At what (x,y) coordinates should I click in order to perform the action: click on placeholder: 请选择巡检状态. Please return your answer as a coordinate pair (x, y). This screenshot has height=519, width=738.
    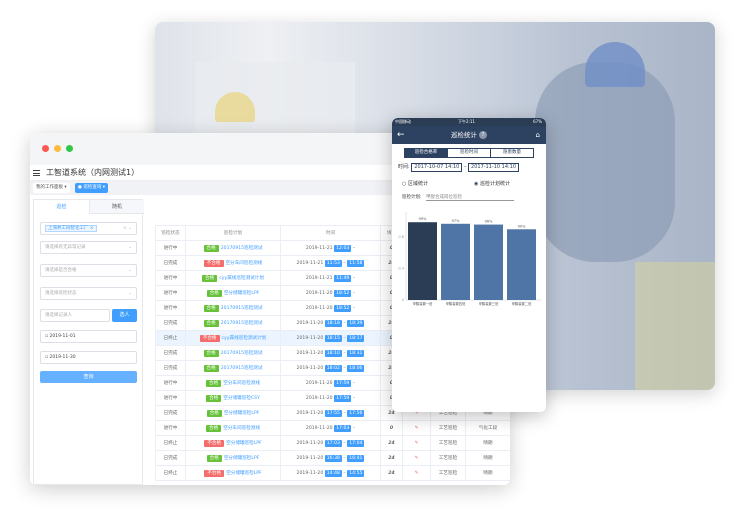
    Looking at the image, I should click on (61, 293).